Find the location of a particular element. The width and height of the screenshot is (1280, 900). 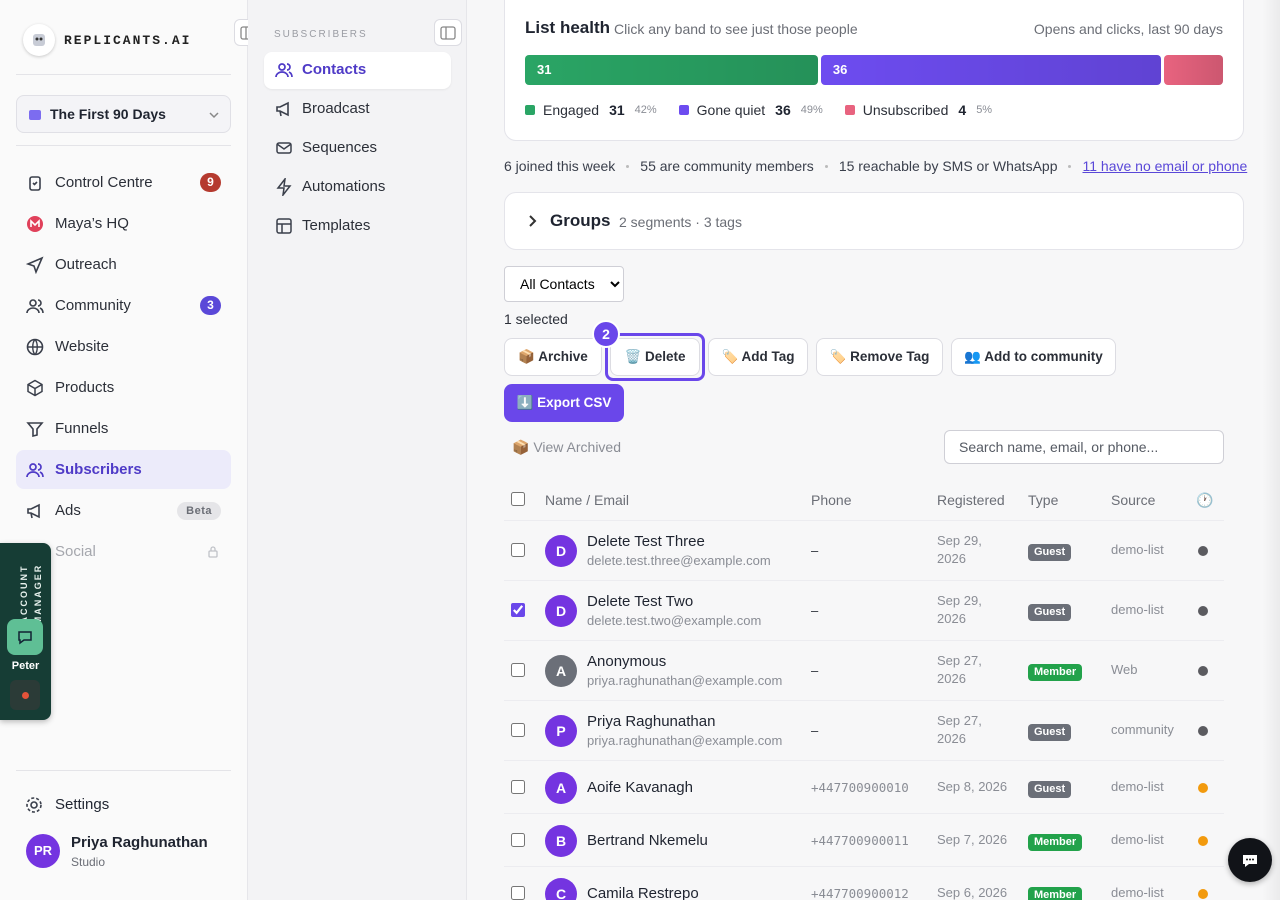

nav-item: Outreach is located at coordinates (123, 264).